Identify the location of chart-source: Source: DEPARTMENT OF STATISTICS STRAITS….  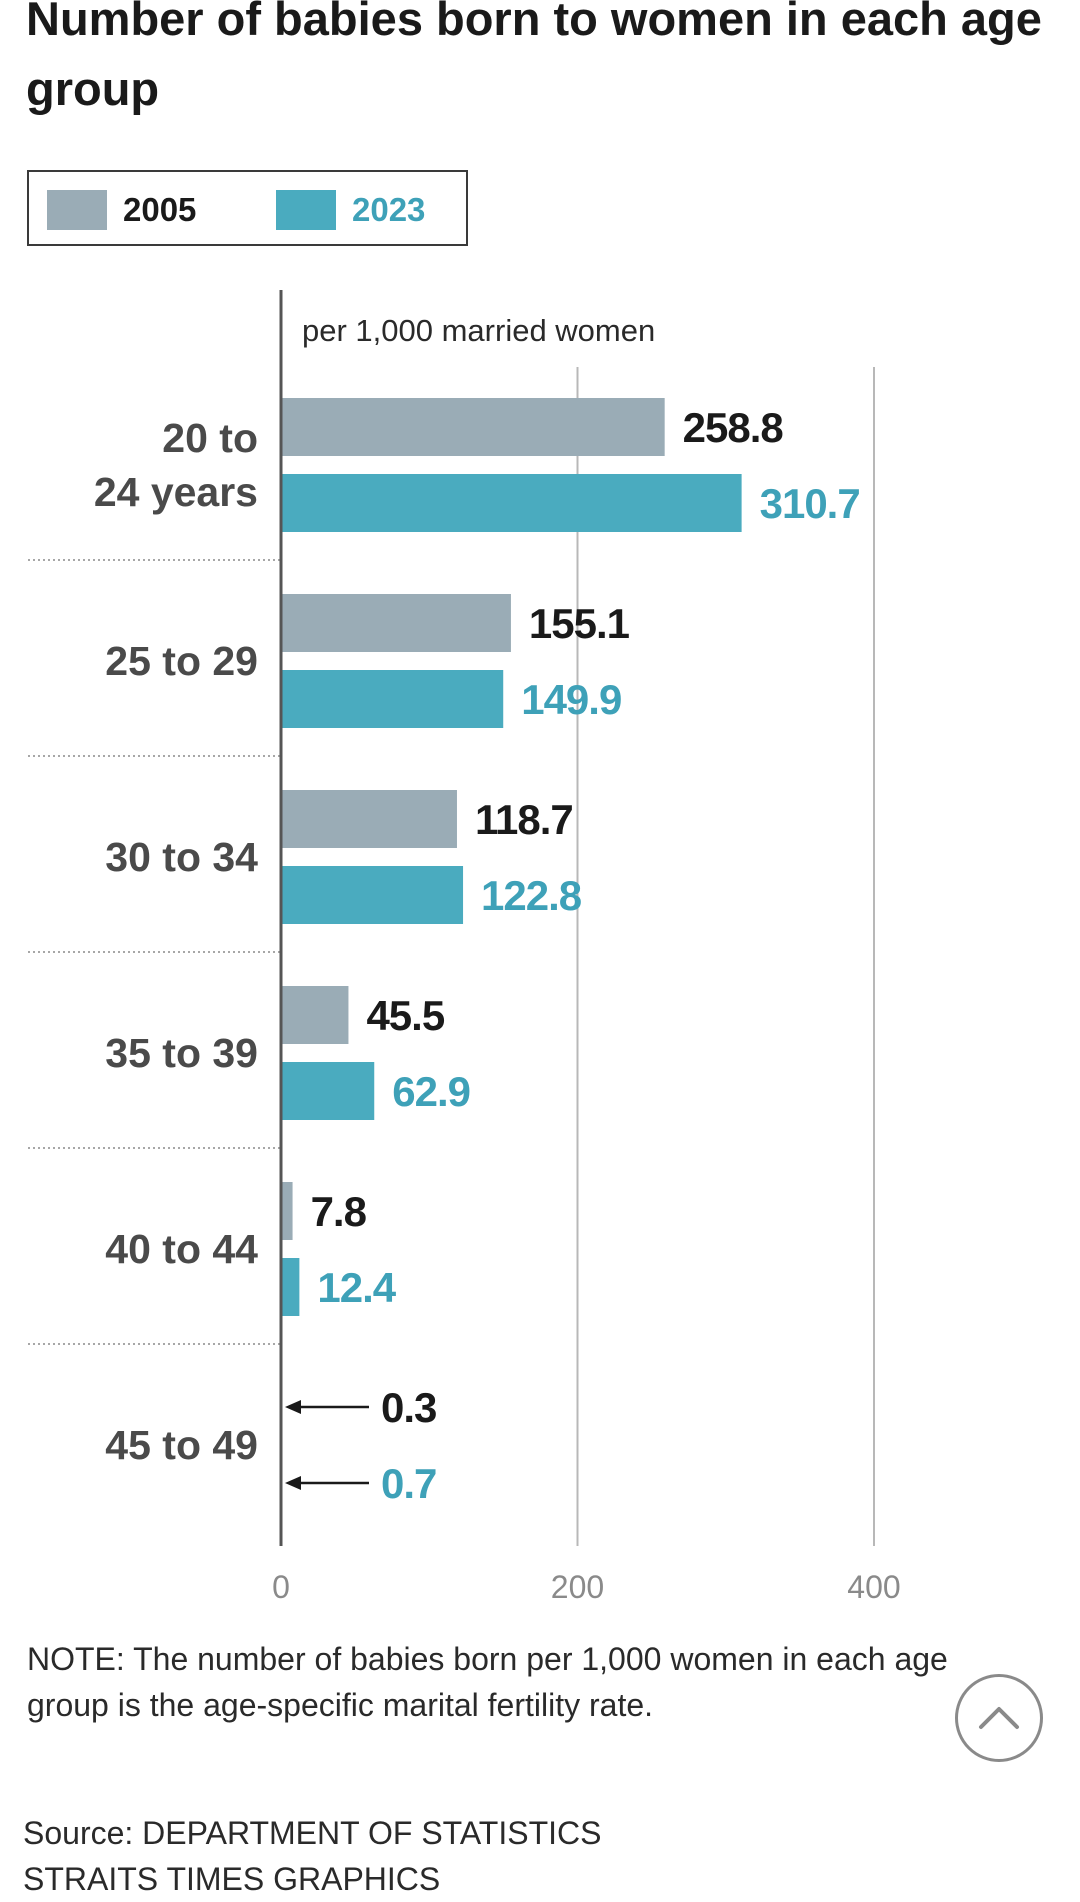
(473, 1856).